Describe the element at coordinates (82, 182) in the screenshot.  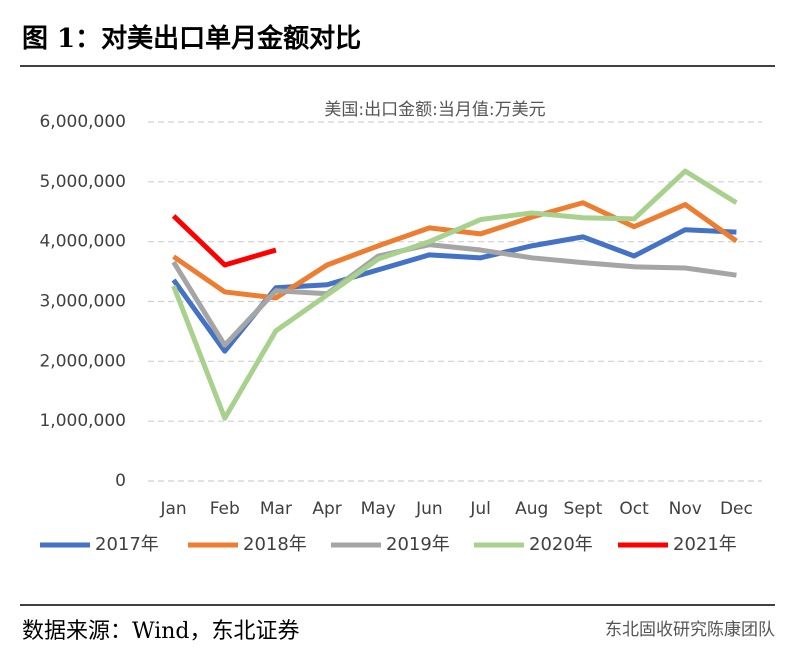
I see `y-tick-label: 5,000,000` at that location.